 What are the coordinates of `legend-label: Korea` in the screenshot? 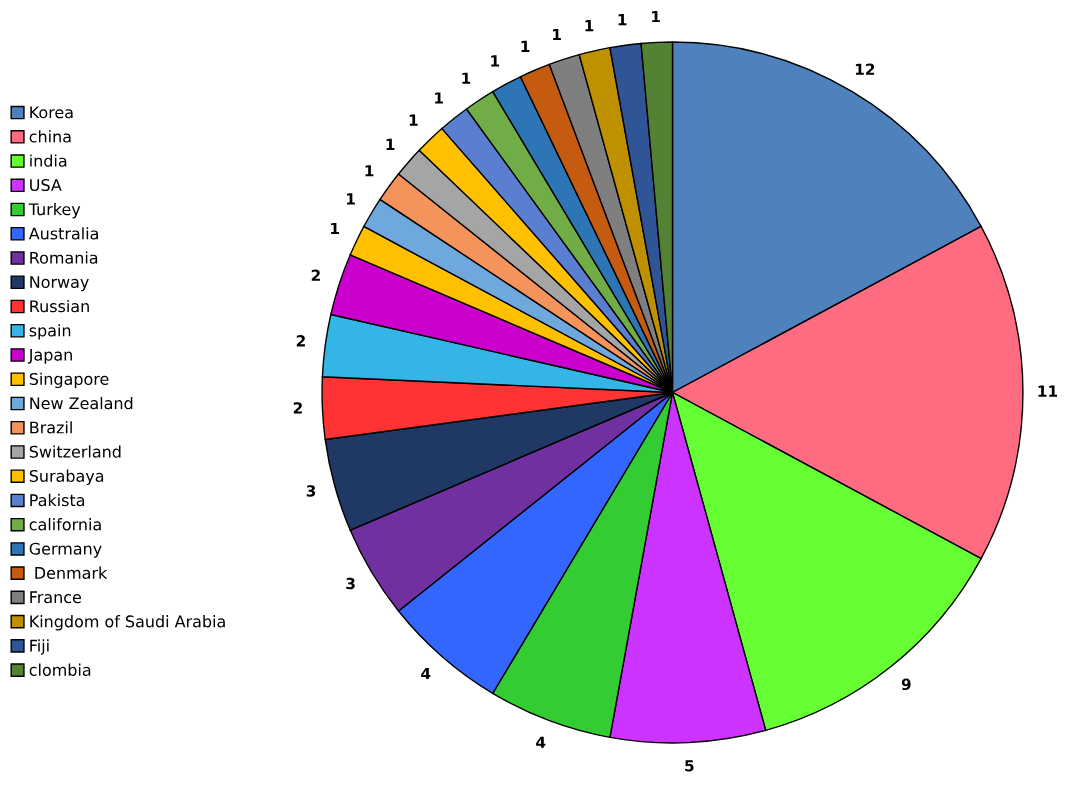 It's located at (51, 112).